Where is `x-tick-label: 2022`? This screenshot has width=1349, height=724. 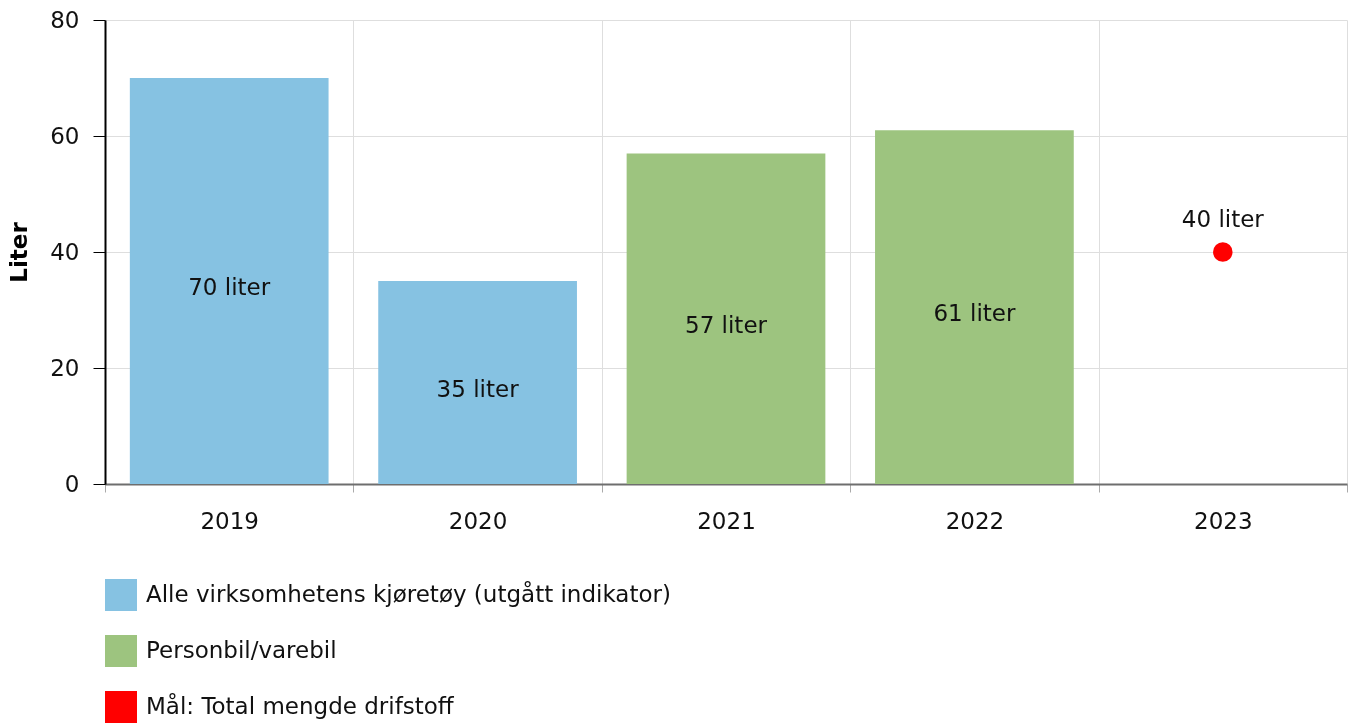 x-tick-label: 2022 is located at coordinates (975, 520).